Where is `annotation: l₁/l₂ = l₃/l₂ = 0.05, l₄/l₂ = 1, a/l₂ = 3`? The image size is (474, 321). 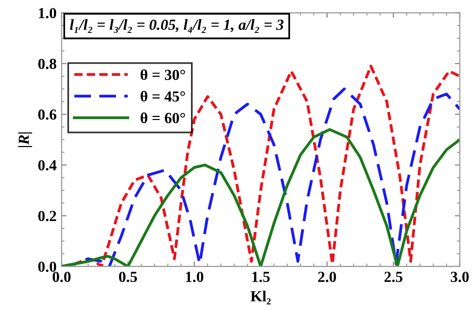 annotation: l₁/l₂ = l₃/l₂ = 0.05, l₄/l₂ = 1, a/l₂ = 3 is located at coordinates (177, 26).